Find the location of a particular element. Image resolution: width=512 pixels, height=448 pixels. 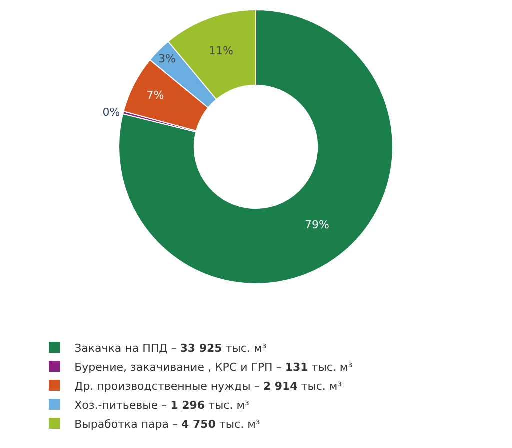

data-label: 0% is located at coordinates (111, 112).